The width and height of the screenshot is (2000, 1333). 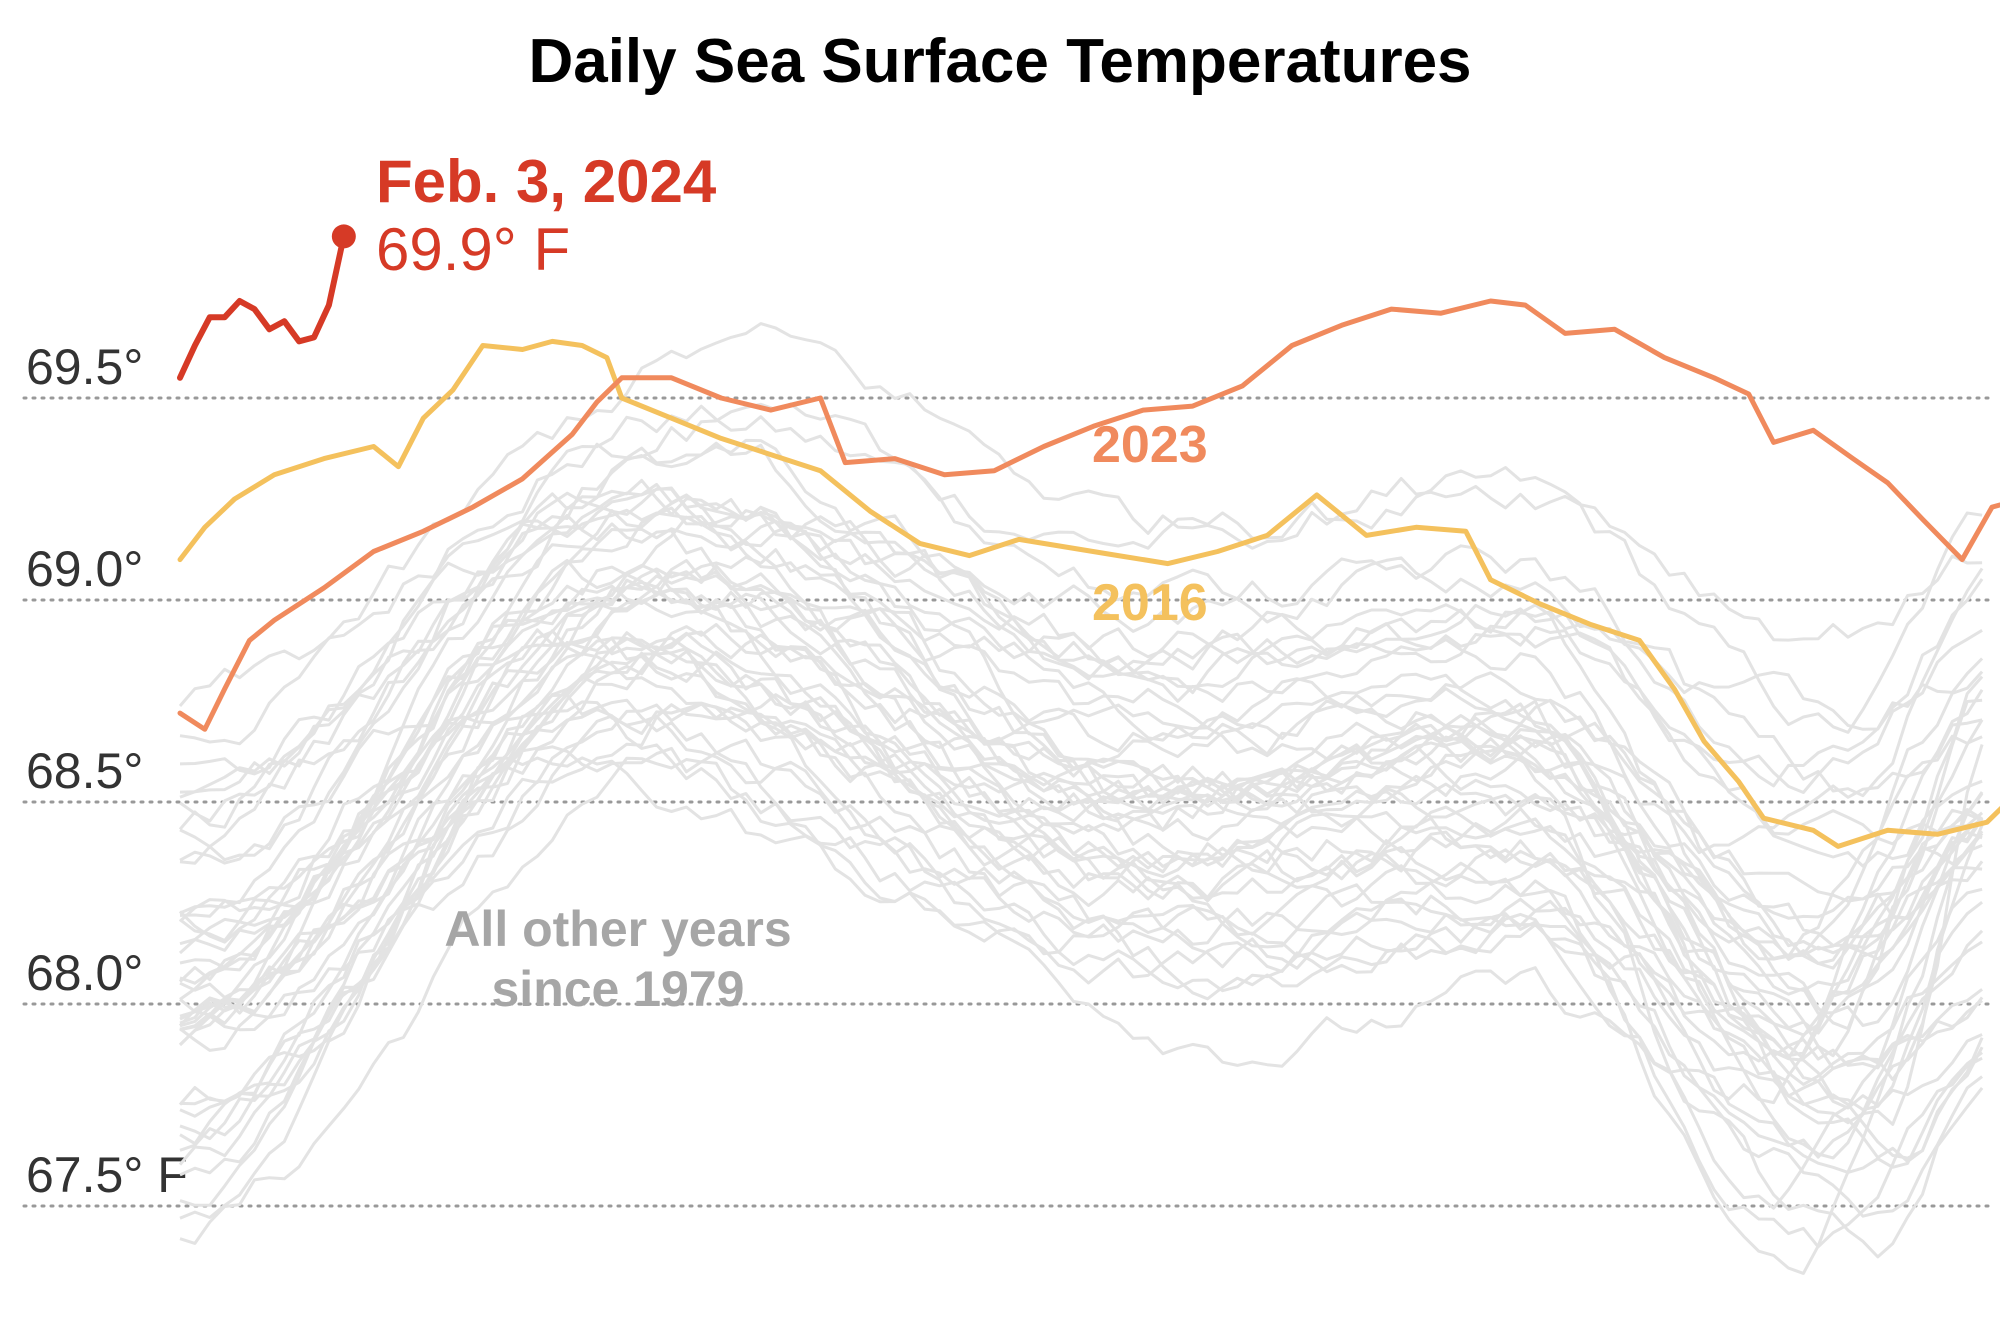 I want to click on y-tick-label: 68.0°, so click(x=84, y=973).